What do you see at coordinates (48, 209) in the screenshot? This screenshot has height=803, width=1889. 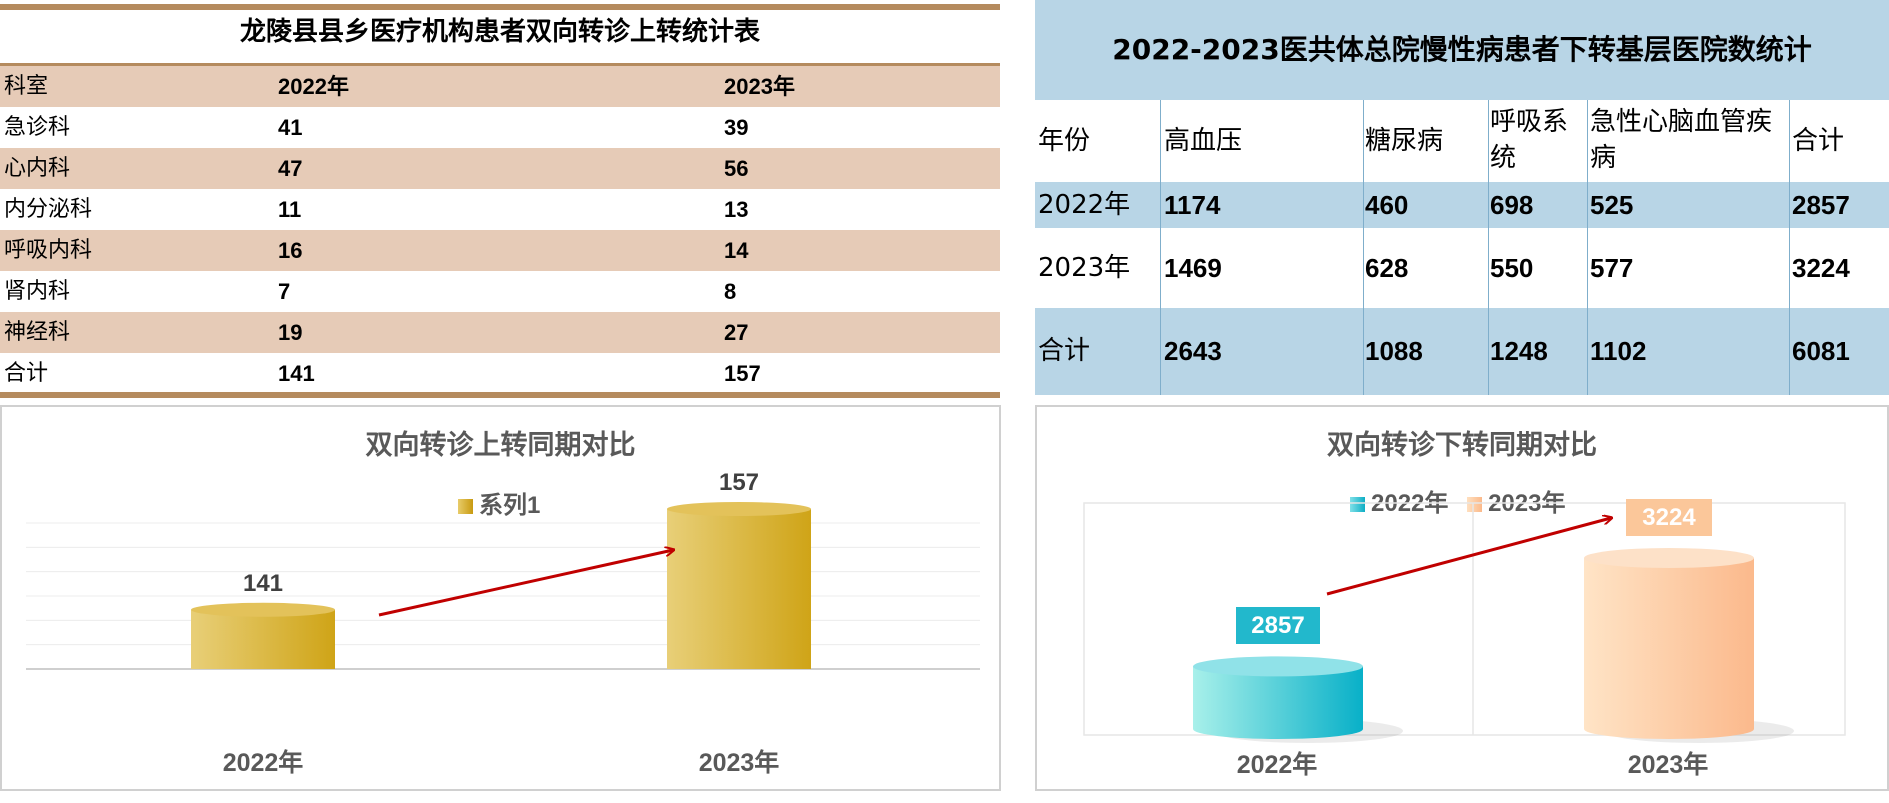 I see `table-cell: 内分泌科` at bounding box center [48, 209].